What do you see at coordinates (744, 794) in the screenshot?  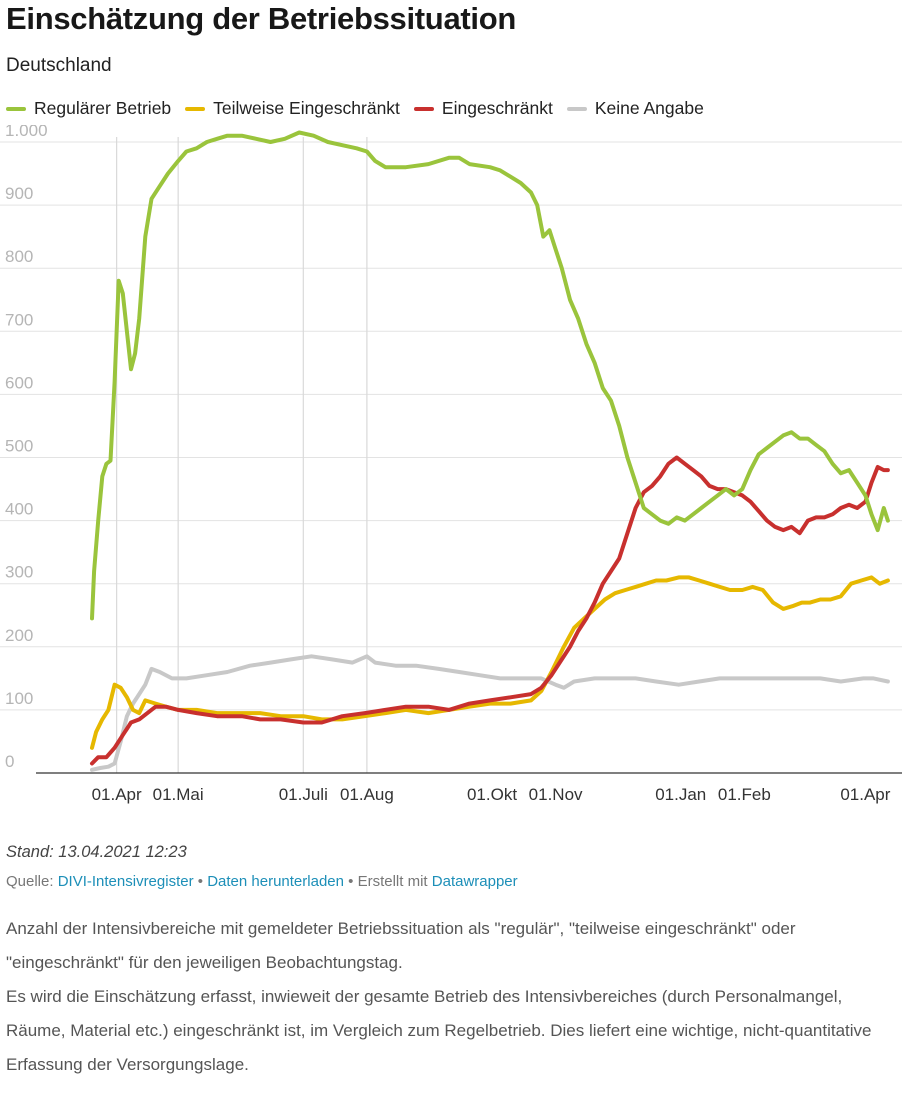 I see `x-tick-label: 01.Feb` at bounding box center [744, 794].